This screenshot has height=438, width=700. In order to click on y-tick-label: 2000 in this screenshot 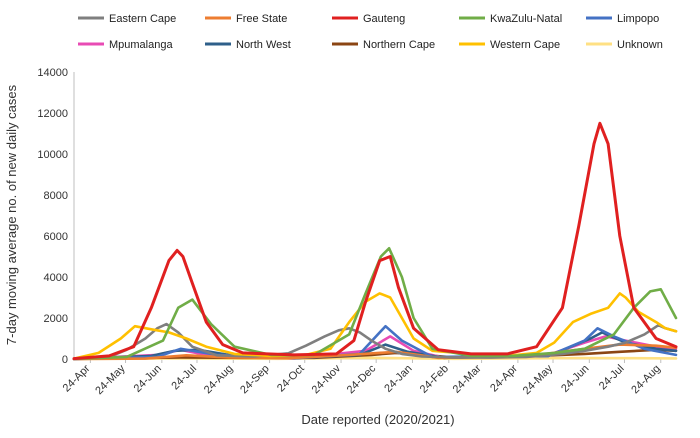, I will do `click(56, 319)`.